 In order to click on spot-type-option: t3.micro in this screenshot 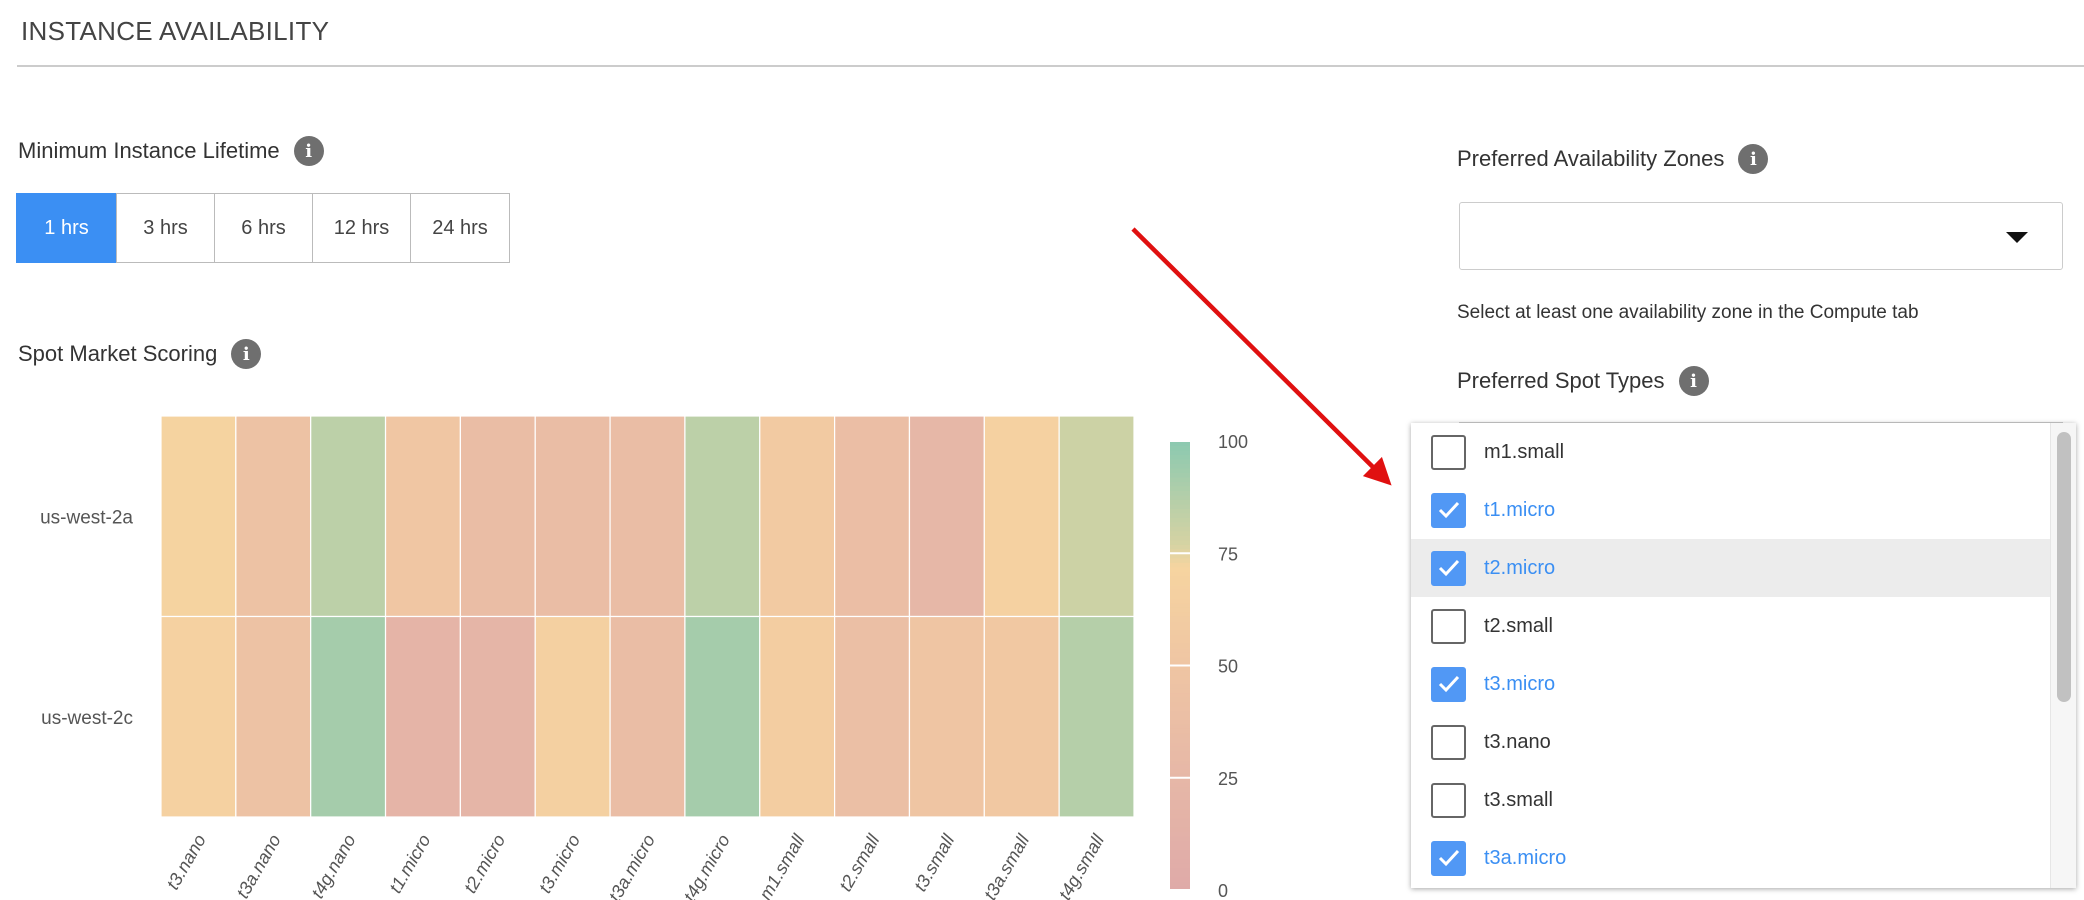, I will do `click(1743, 684)`.